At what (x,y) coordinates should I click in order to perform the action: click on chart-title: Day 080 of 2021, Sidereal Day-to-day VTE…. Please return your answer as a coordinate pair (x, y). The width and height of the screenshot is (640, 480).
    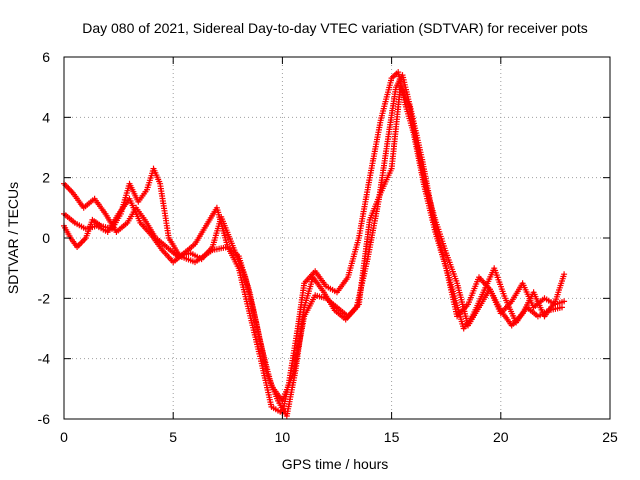
    Looking at the image, I should click on (335, 28).